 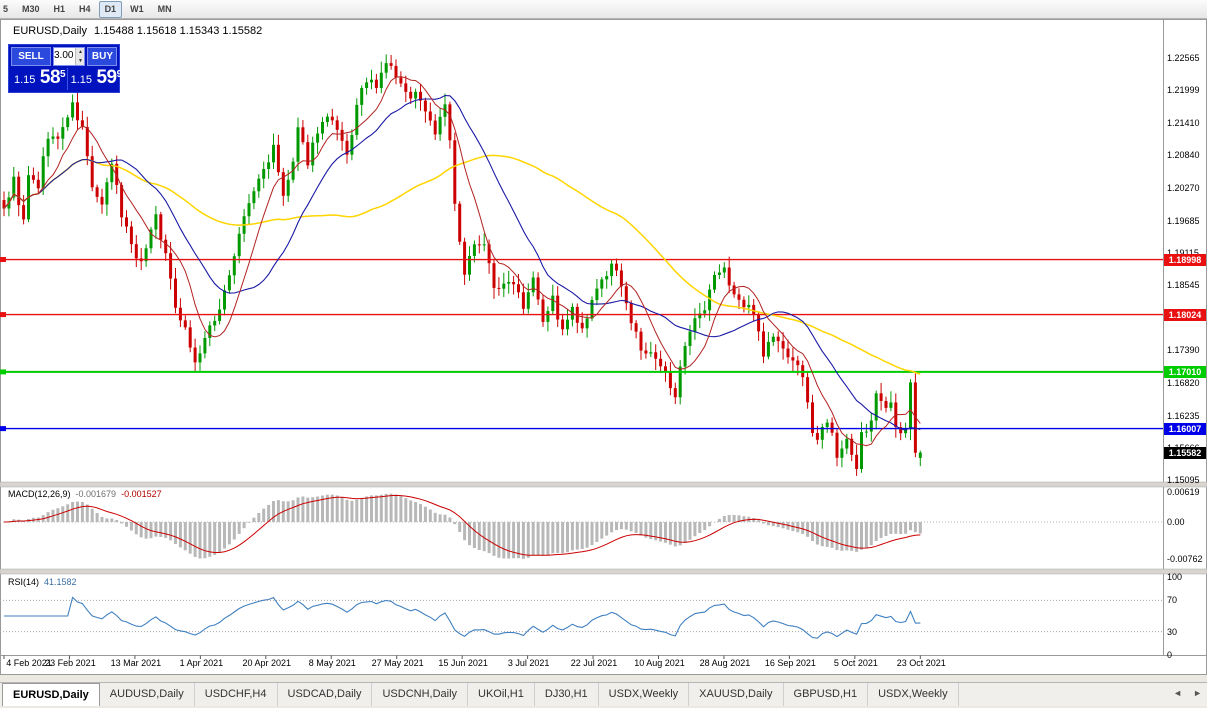 What do you see at coordinates (736, 694) in the screenshot?
I see `chart-tab-xauusd-daily: XAUUSD,Daily` at bounding box center [736, 694].